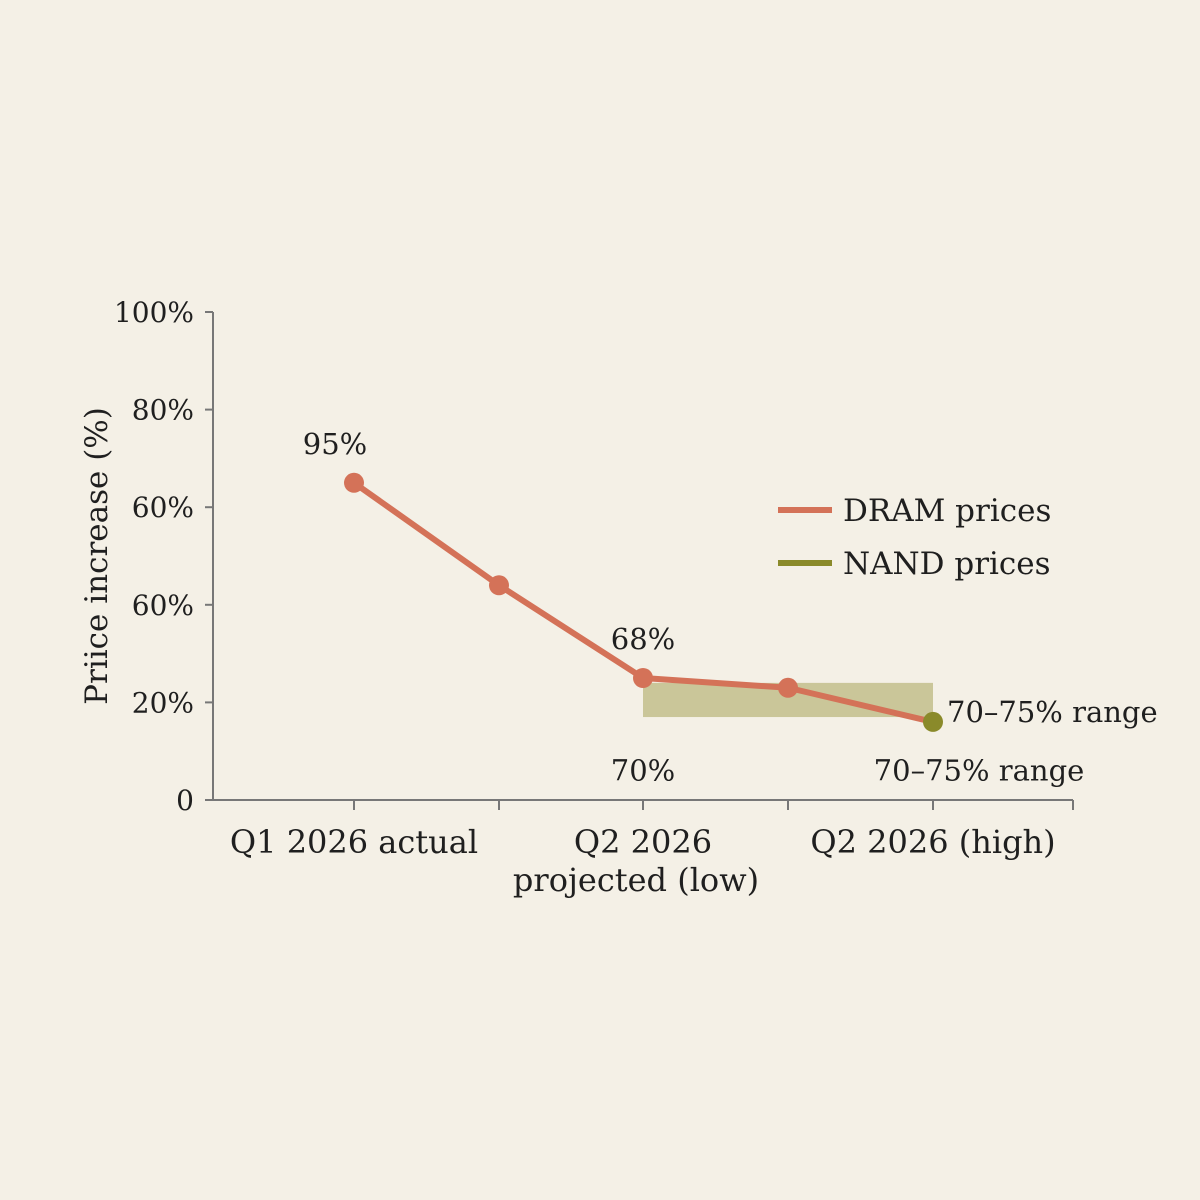 This screenshot has height=1200, width=1200. What do you see at coordinates (163, 702) in the screenshot?
I see `y-tick-label: 20%` at bounding box center [163, 702].